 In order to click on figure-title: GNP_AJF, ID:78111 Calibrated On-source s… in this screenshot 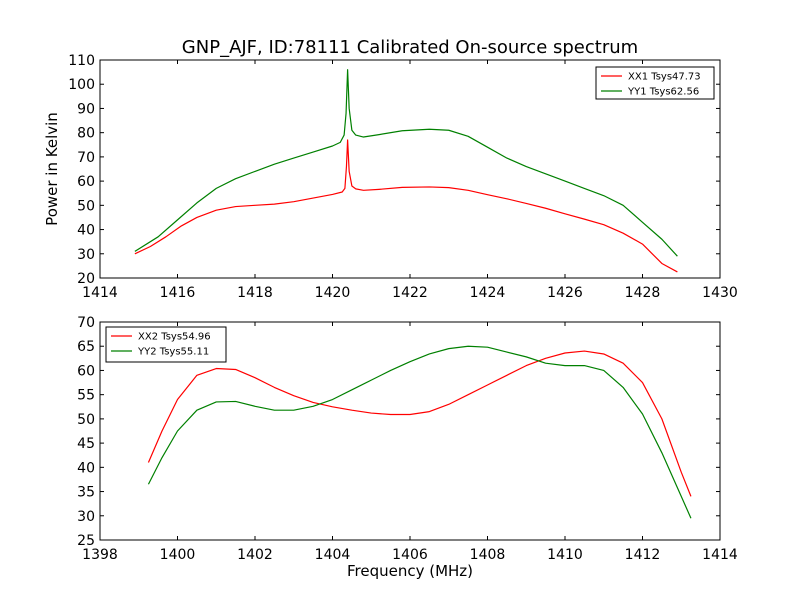, I will do `click(410, 47)`.